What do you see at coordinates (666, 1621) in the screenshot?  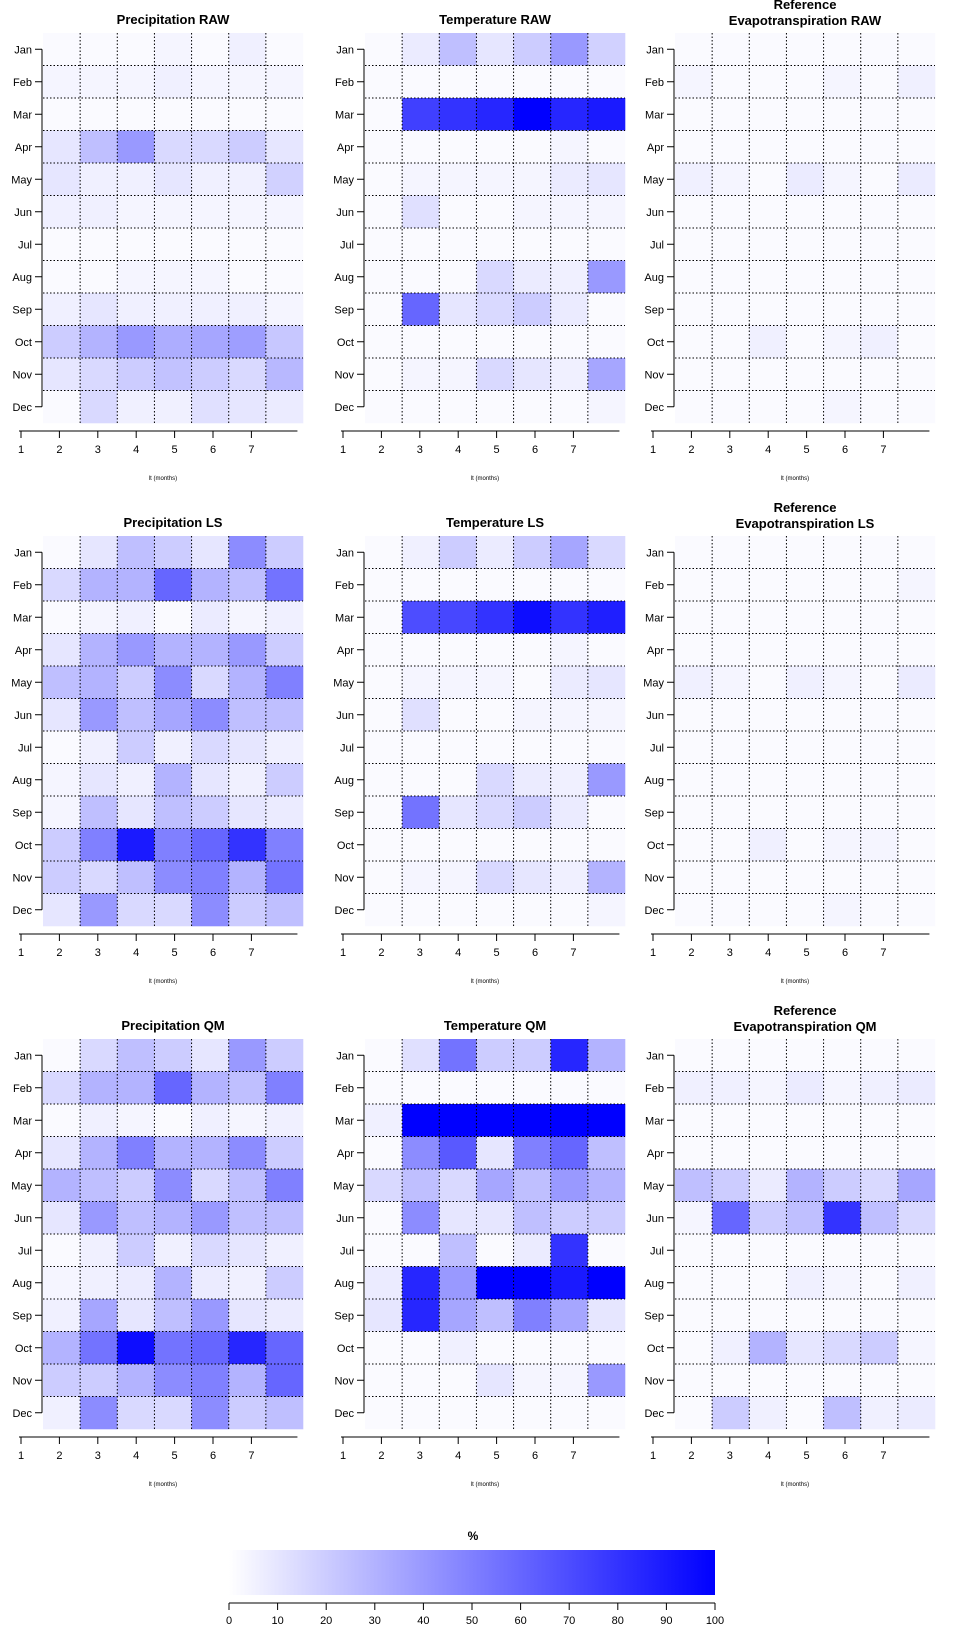 I see `colorbar-tick-label: 90` at bounding box center [666, 1621].